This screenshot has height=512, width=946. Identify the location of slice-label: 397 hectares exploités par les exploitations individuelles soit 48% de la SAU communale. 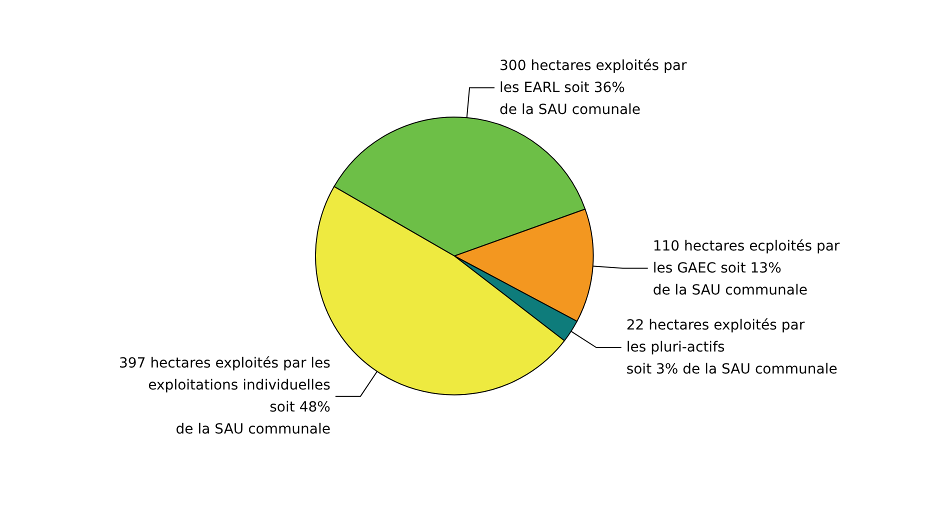
(224, 396).